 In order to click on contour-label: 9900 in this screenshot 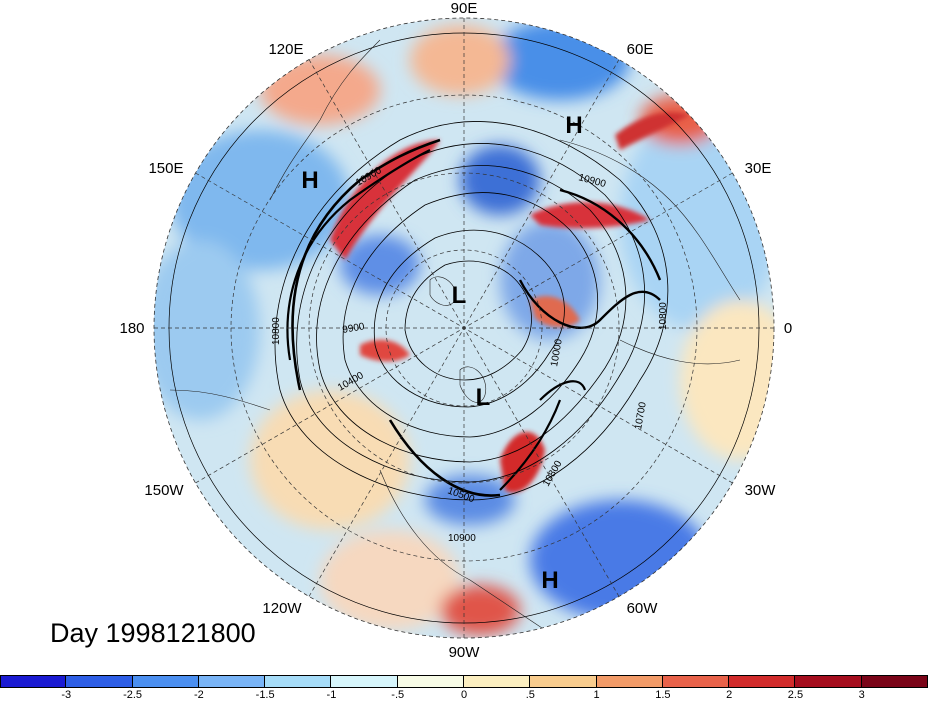, I will do `click(354, 328)`.